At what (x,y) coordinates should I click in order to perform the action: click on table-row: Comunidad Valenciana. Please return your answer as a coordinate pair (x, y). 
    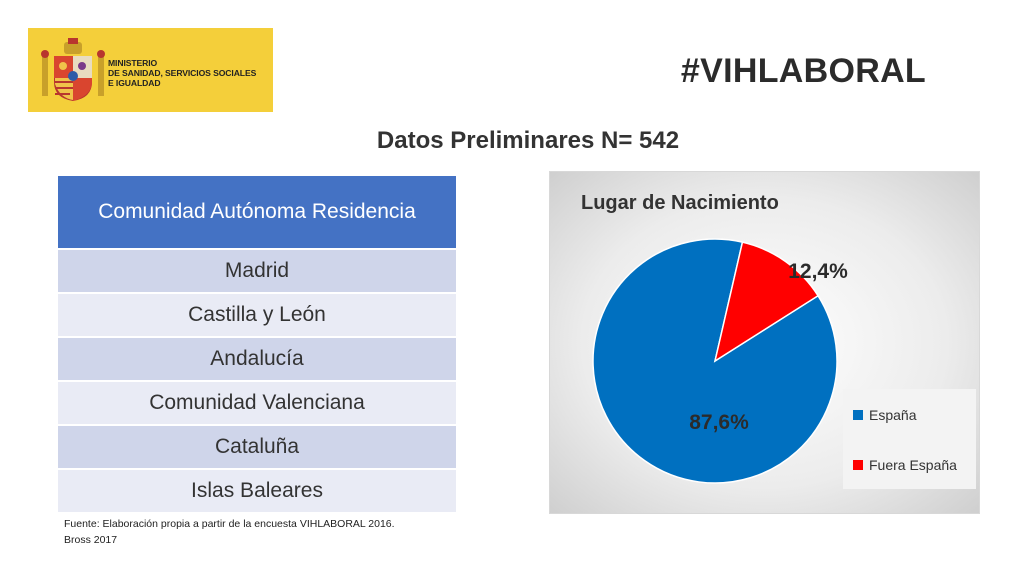
    Looking at the image, I should click on (257, 403).